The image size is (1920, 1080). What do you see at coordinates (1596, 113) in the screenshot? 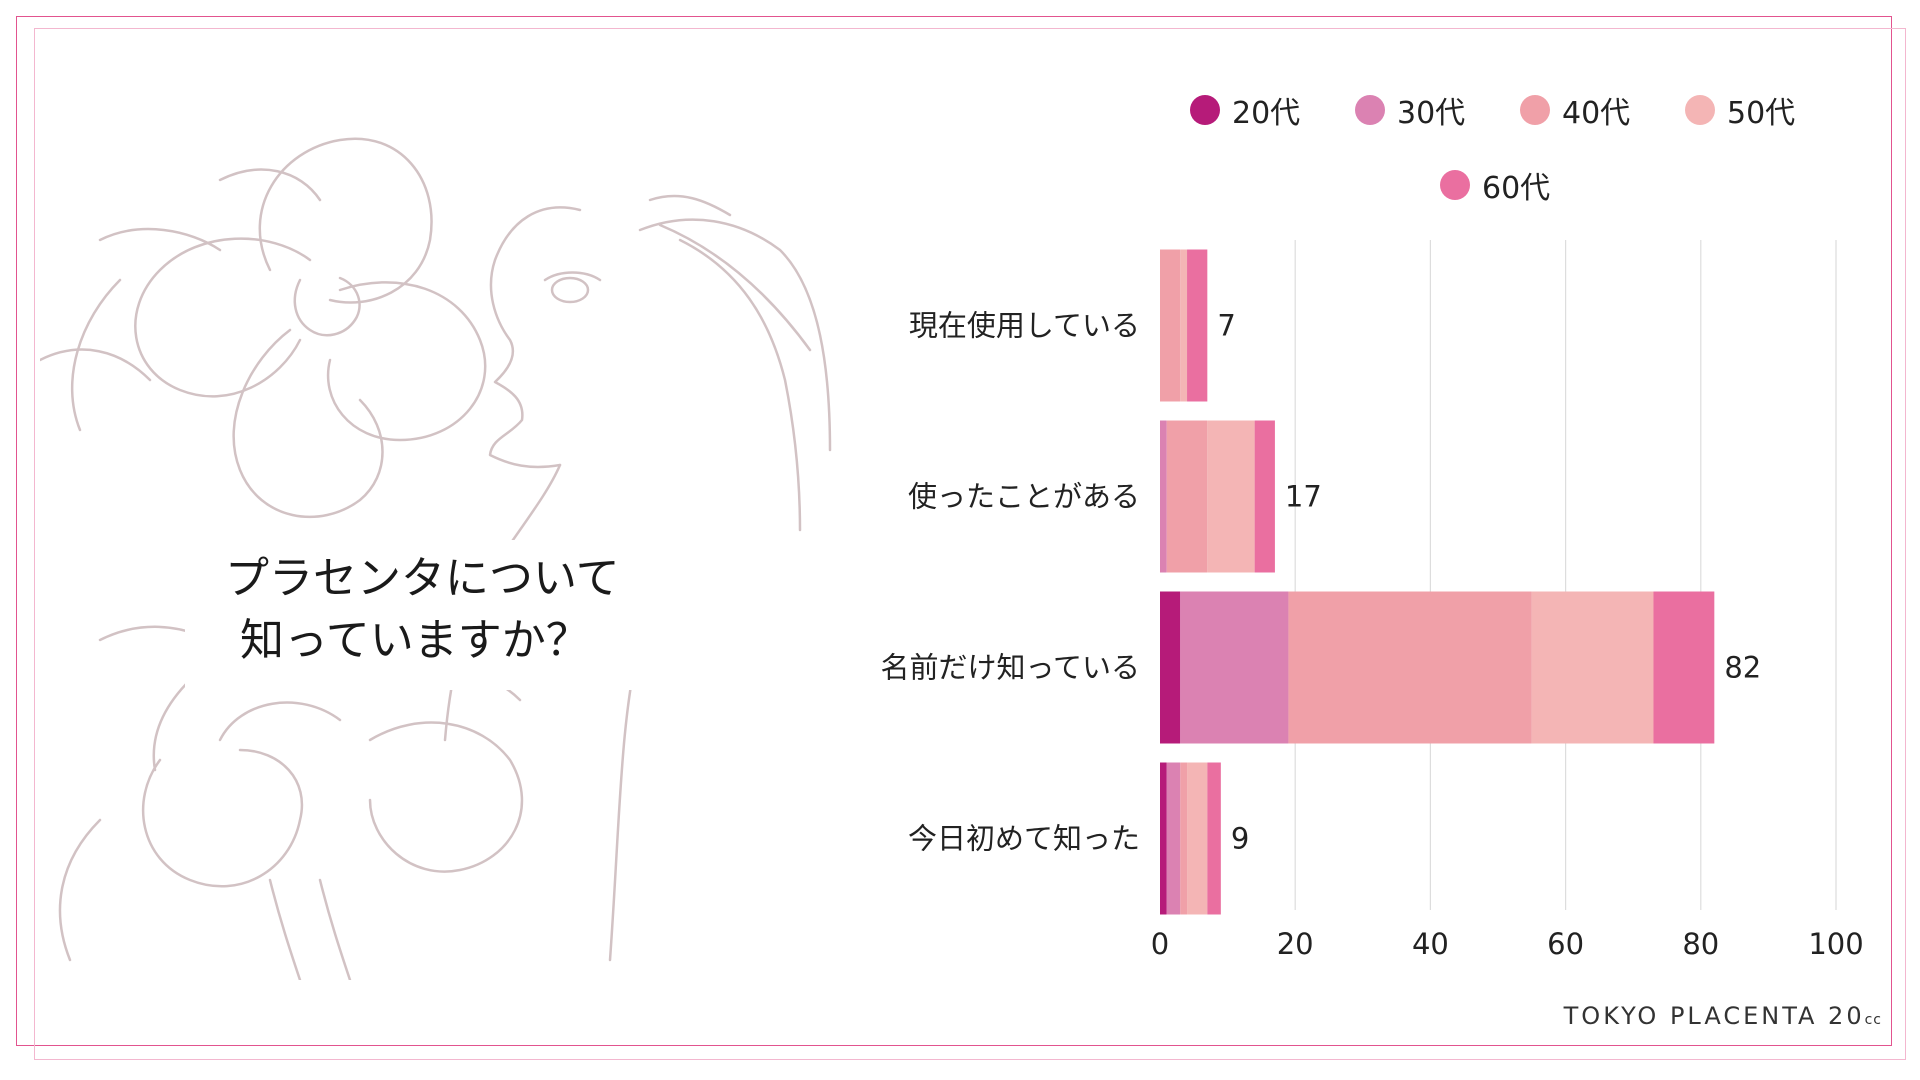
I see `legend-label: 40代` at bounding box center [1596, 113].